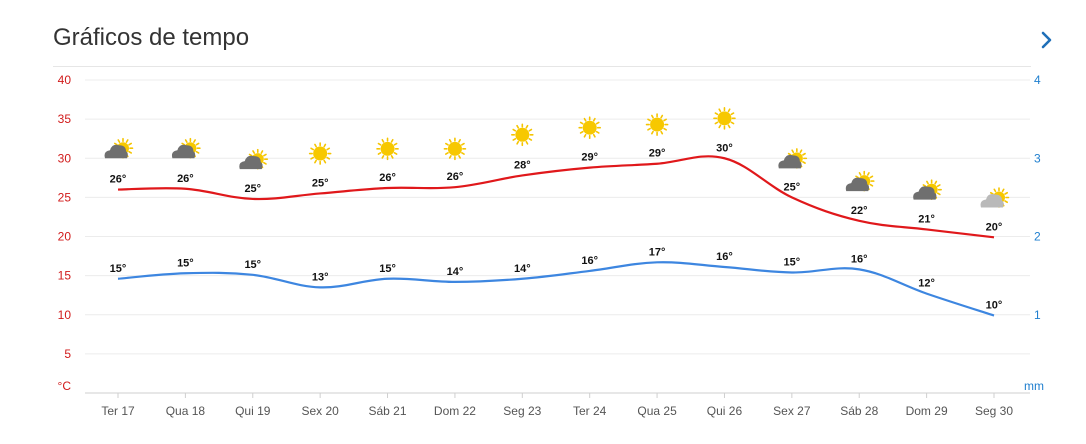 The height and width of the screenshot is (444, 1086). I want to click on x-tick-label: Sex 27, so click(792, 411).